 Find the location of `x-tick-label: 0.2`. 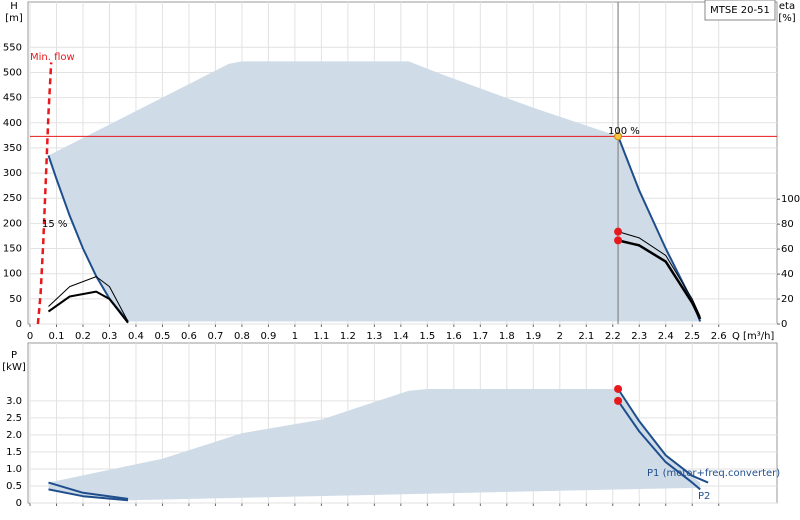

x-tick-label: 0.2 is located at coordinates (83, 336).